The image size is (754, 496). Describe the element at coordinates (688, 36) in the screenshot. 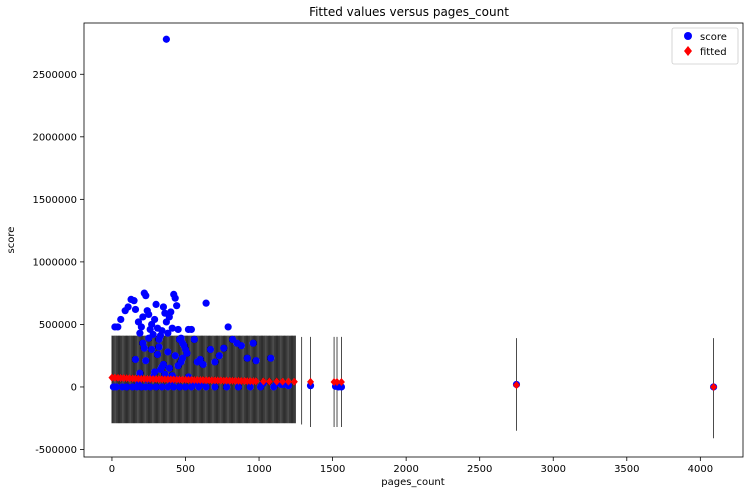

I see `legend-score-marker` at that location.